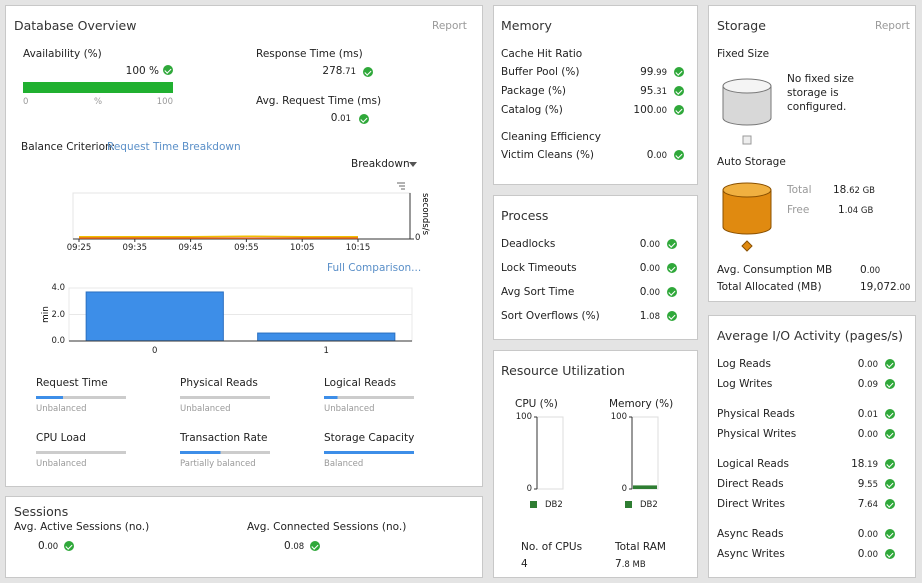 The height and width of the screenshot is (583, 922). I want to click on balance-status: Balanced, so click(344, 464).